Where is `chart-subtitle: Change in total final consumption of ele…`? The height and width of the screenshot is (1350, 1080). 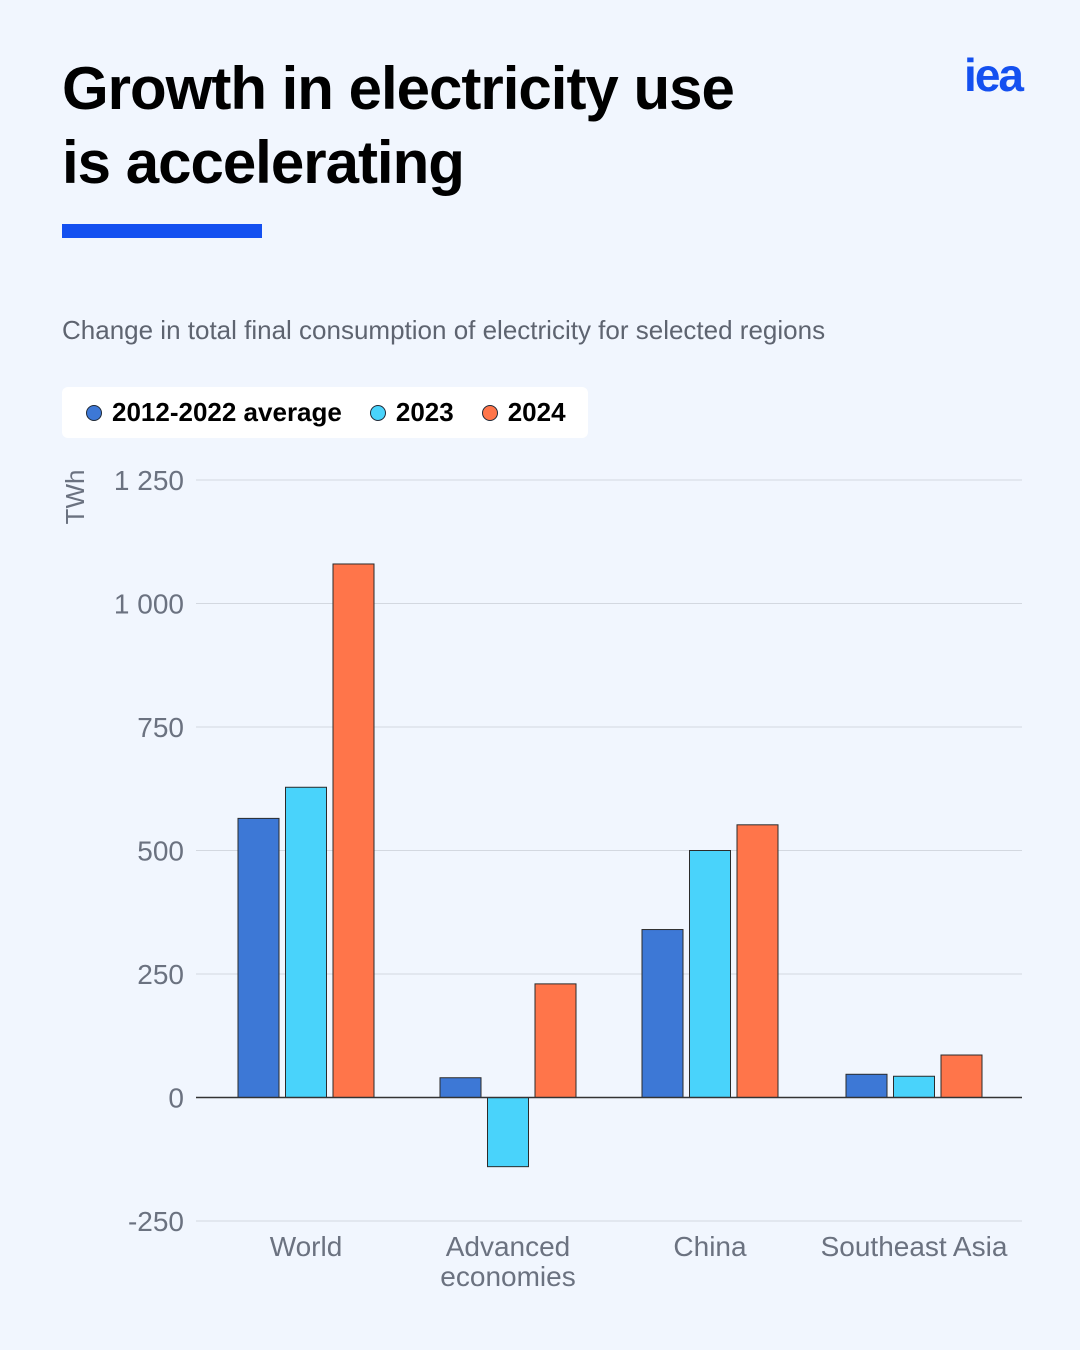
chart-subtitle: Change in total final consumption of ele… is located at coordinates (444, 330).